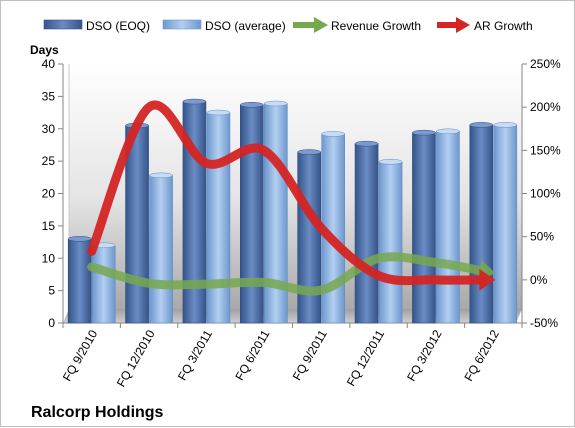 The height and width of the screenshot is (428, 575). Describe the element at coordinates (424, 355) in the screenshot. I see `x-tick-label: FQ 3/2012` at that location.